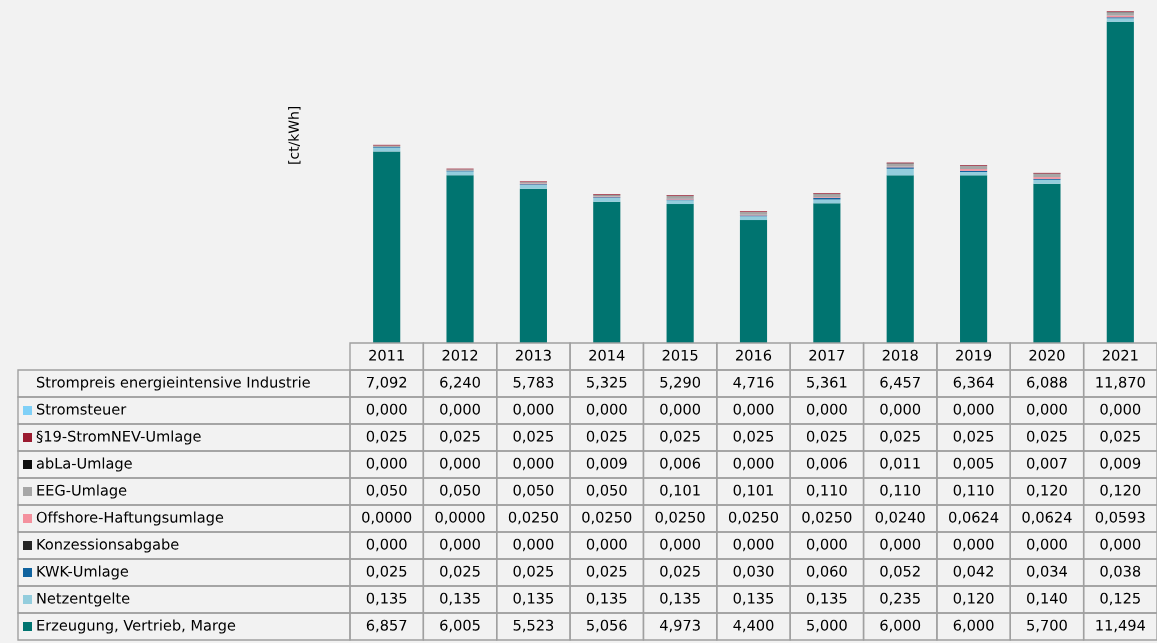 Image resolution: width=1157 pixels, height=643 pixels. I want to click on total-label: 5,361, so click(827, 383).